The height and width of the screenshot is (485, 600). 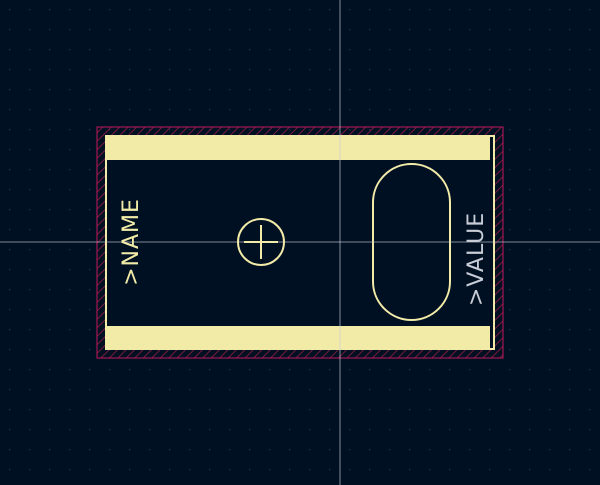 I want to click on silkscreen-bar-bottom, so click(x=298, y=338).